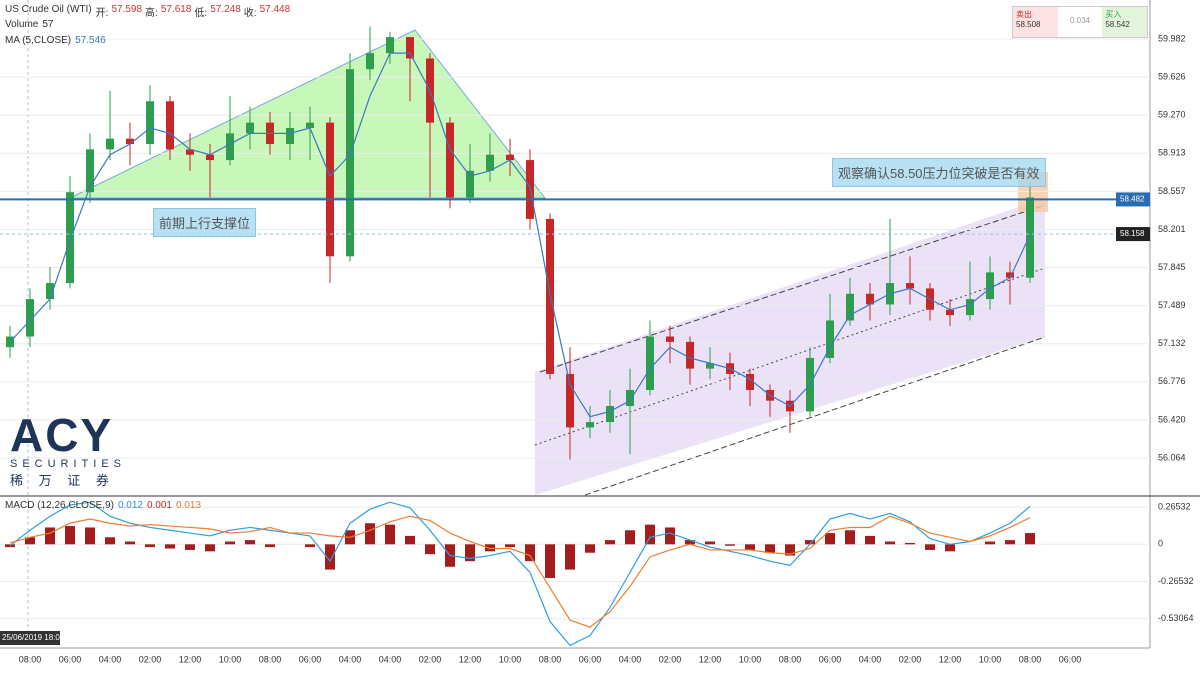 The image size is (1200, 675). I want to click on sell-price: 58.508, so click(1028, 24).